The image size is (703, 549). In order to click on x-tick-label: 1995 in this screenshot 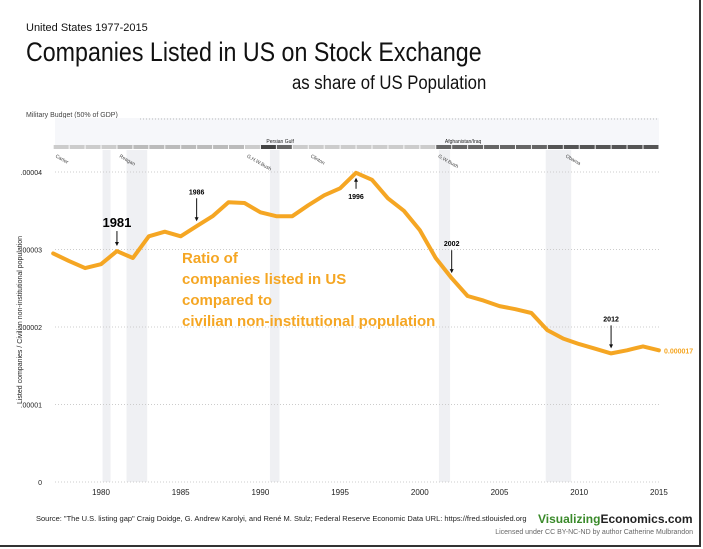, I will do `click(340, 492)`.